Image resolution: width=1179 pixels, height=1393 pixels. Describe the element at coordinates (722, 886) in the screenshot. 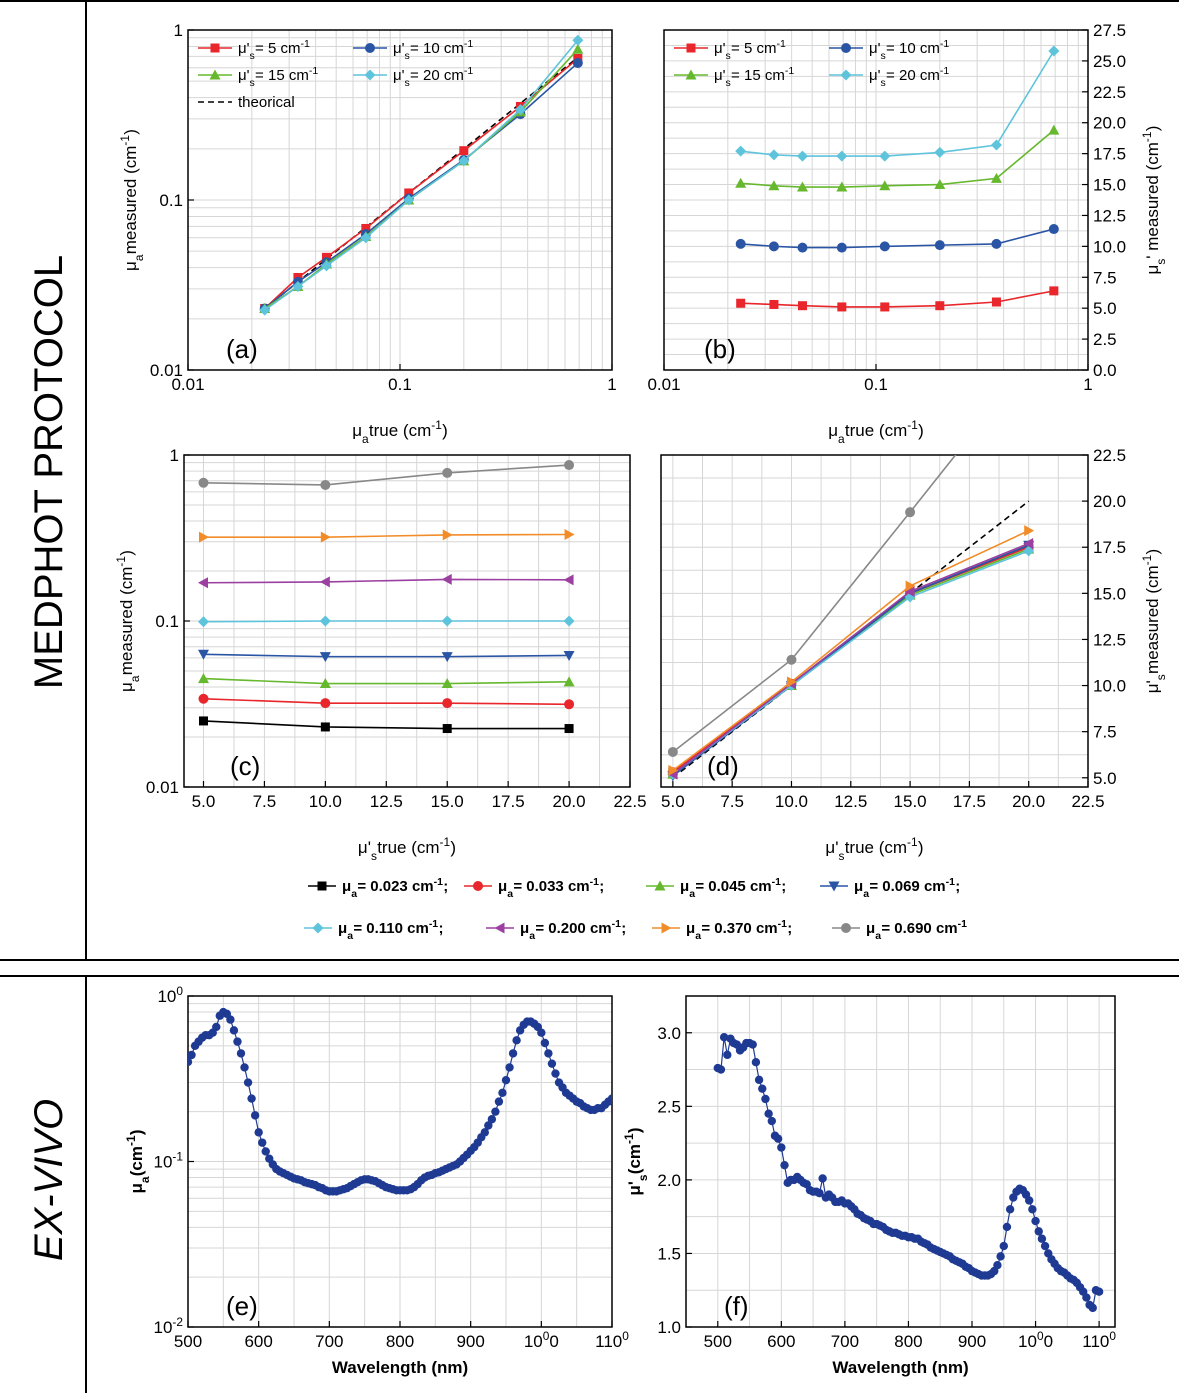

I see `label-text: = 0.045` at that location.